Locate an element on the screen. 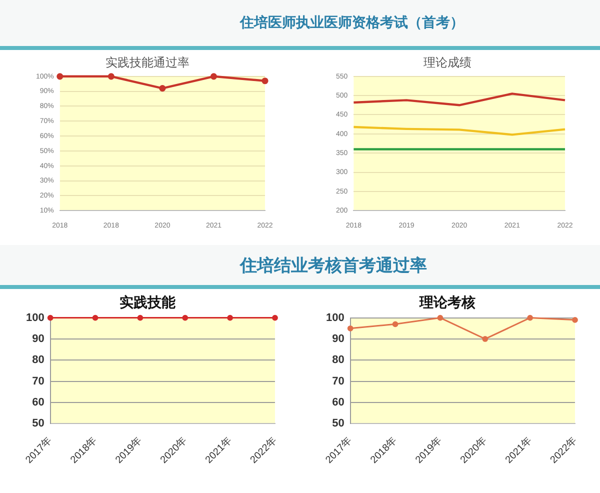 Image resolution: width=600 pixels, height=493 pixels. chart-title: 理论考核 is located at coordinates (447, 303).